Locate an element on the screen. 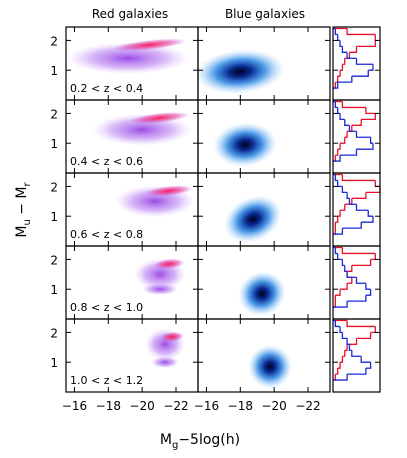 The image size is (407, 458). x-label-part: M is located at coordinates (166, 440).